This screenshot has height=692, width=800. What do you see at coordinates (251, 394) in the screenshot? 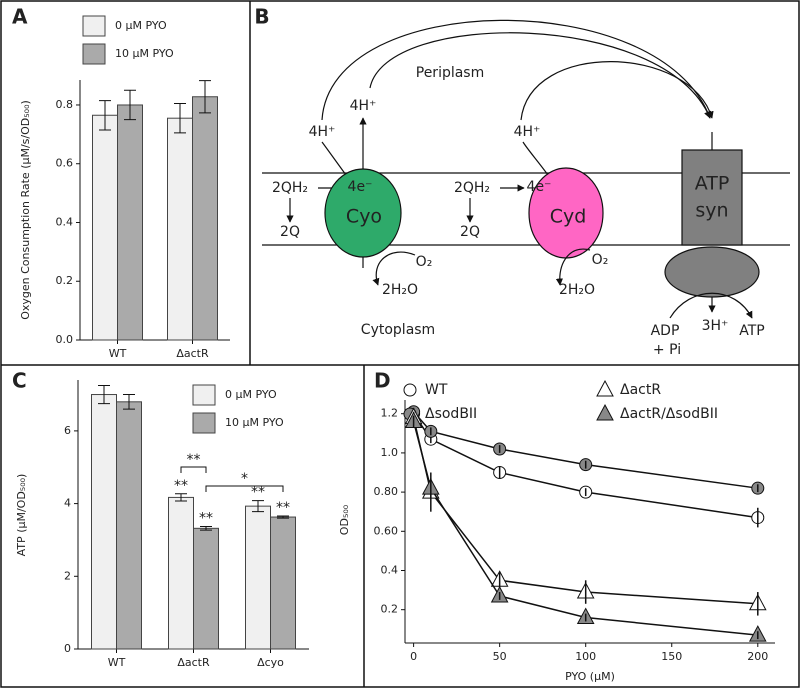
I see `legend-label: 0 µM PYO` at bounding box center [251, 394].